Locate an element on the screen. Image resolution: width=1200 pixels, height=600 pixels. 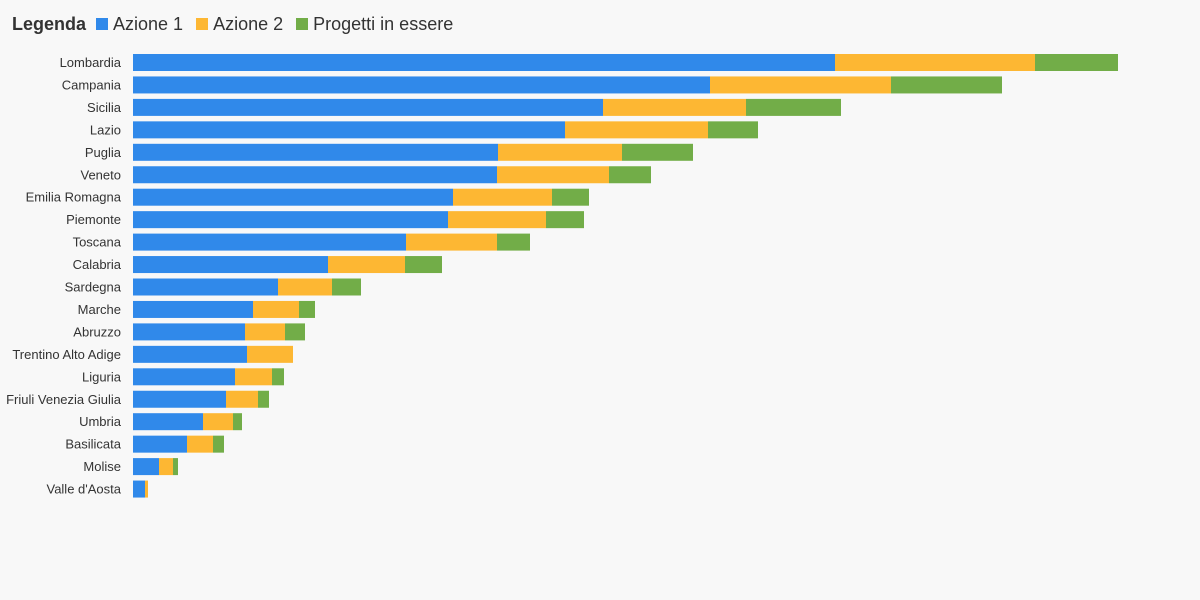
category-label-valle-d-aosta: Valle d'Aosta is located at coordinates (83, 489).